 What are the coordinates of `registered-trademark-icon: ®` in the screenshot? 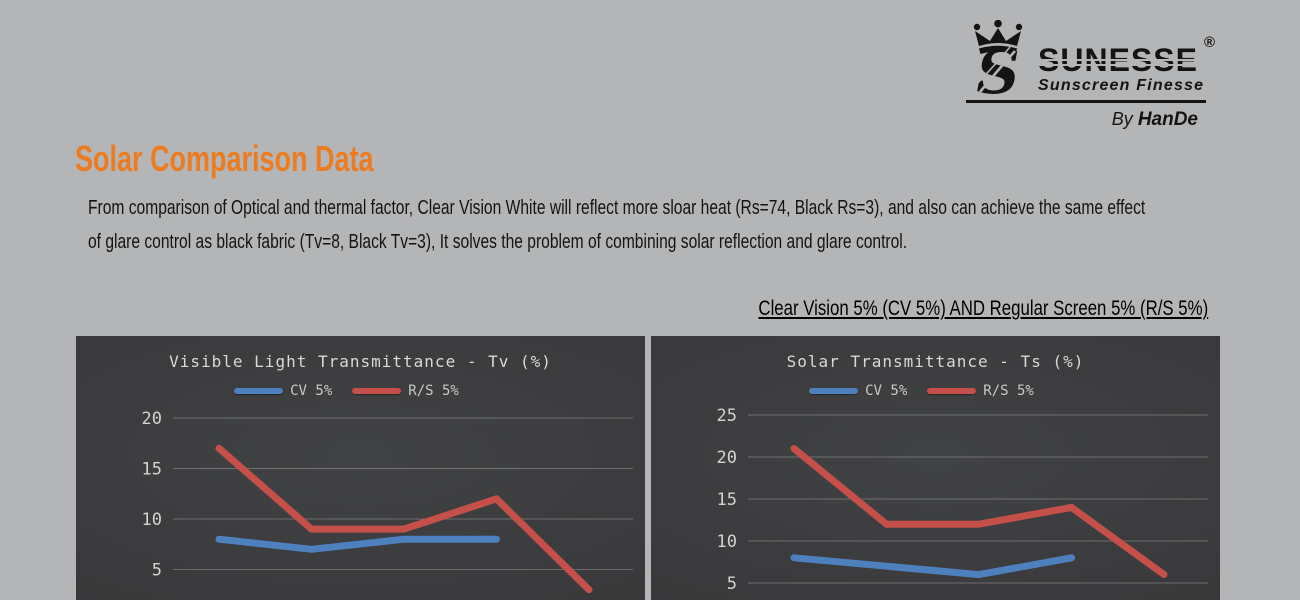 It's located at (1210, 42).